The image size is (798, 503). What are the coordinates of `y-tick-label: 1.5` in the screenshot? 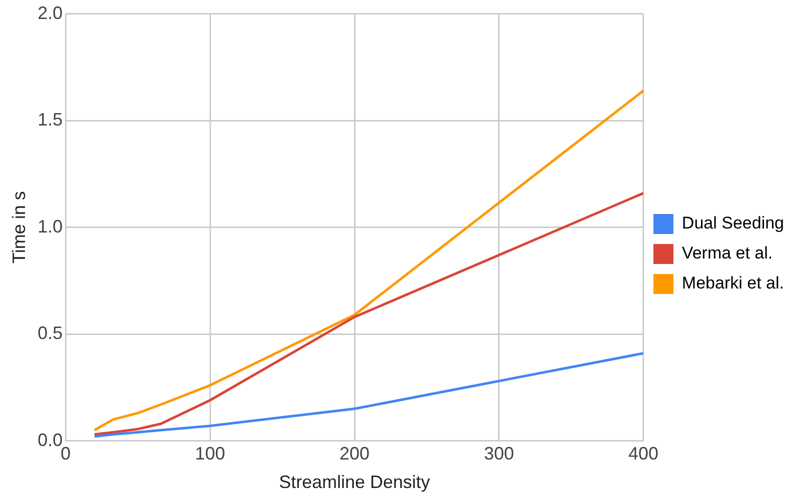 It's located at (50, 120).